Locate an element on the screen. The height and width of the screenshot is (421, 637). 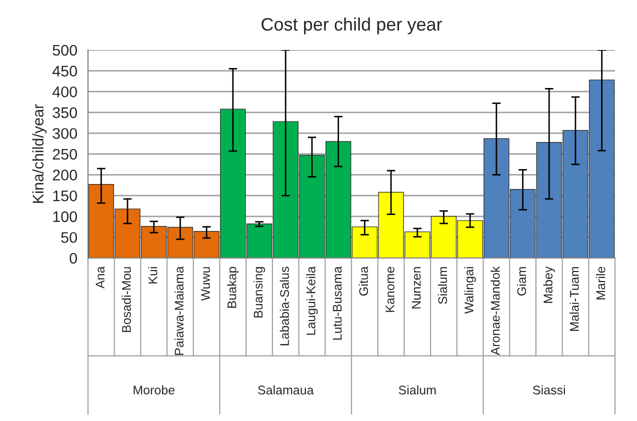
y-tick-label: 400 is located at coordinates (64, 92).